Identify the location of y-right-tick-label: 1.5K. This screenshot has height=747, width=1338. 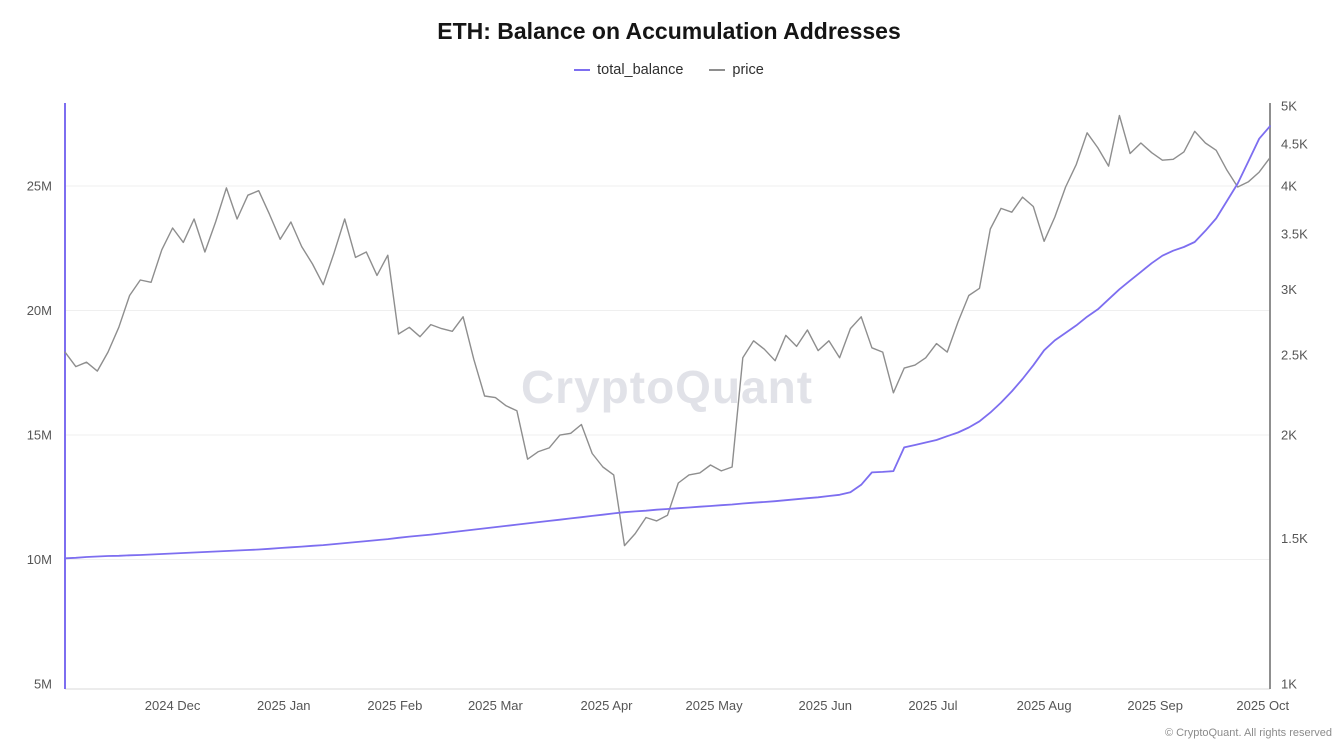
(1294, 538).